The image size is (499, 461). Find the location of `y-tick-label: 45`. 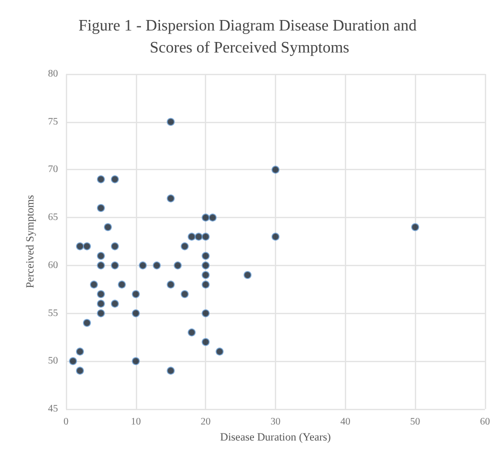

y-tick-label: 45 is located at coordinates (53, 409).